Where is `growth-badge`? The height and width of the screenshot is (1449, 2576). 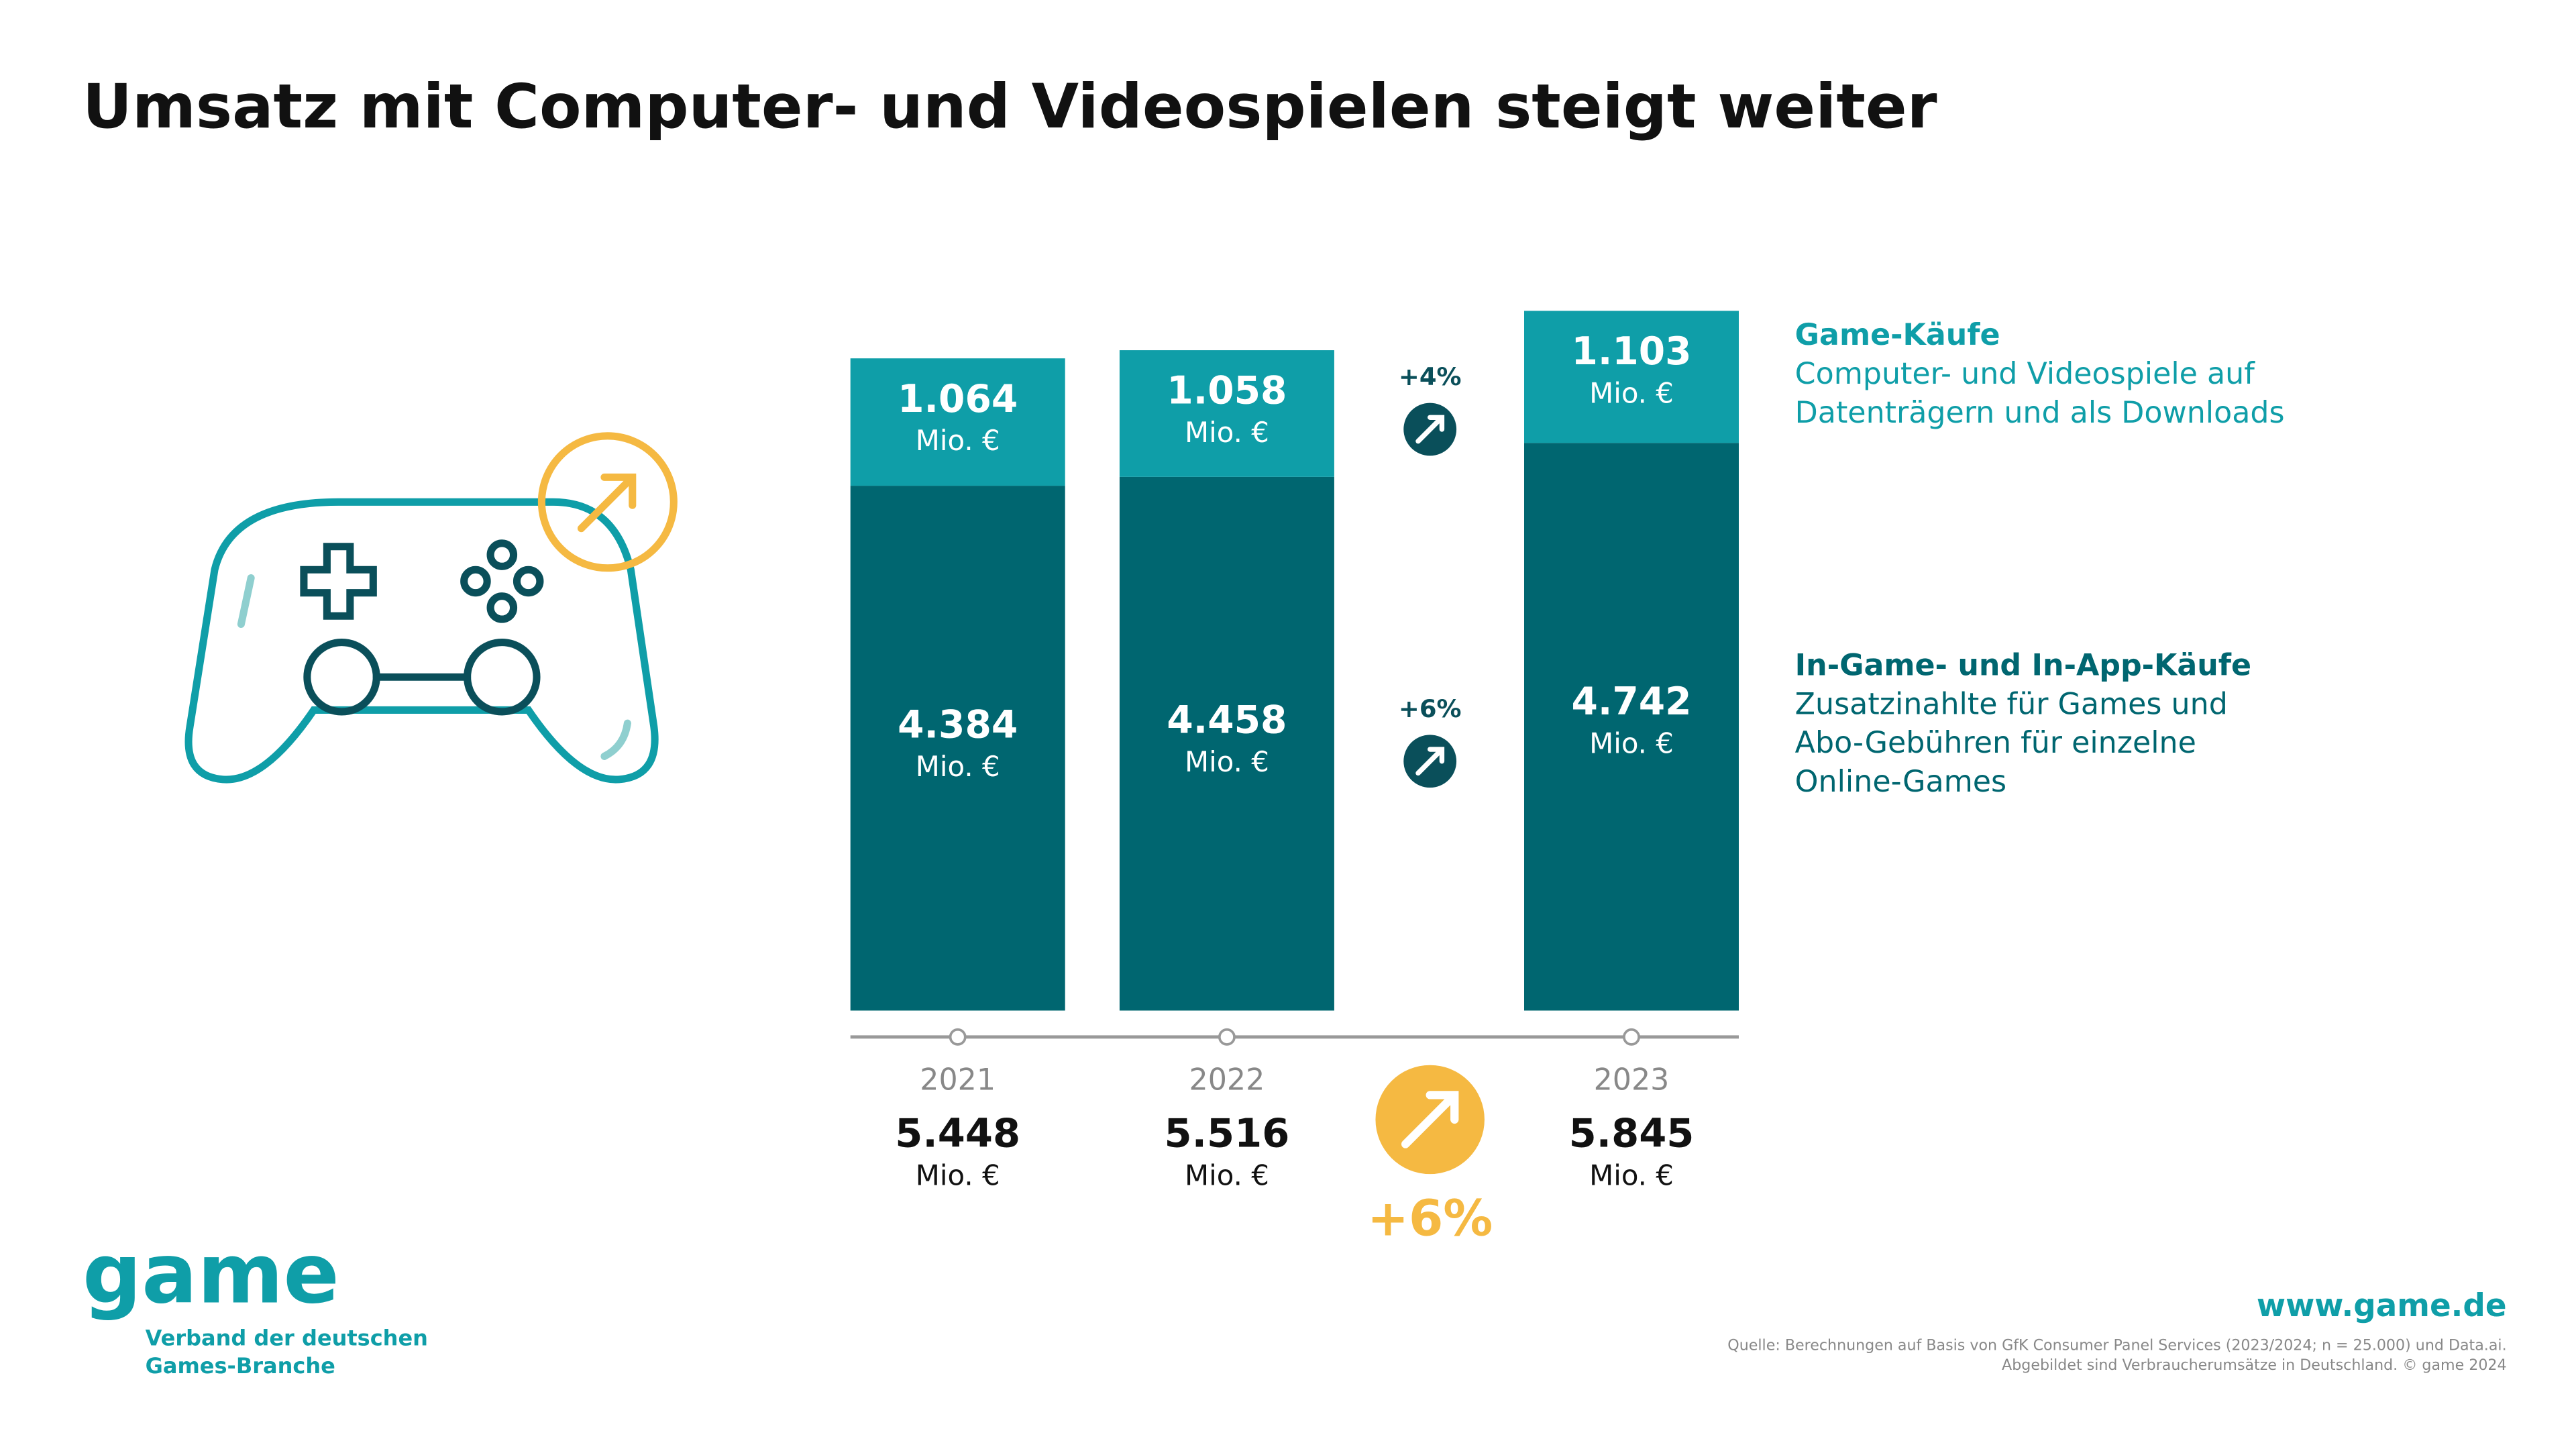
growth-badge is located at coordinates (607, 502).